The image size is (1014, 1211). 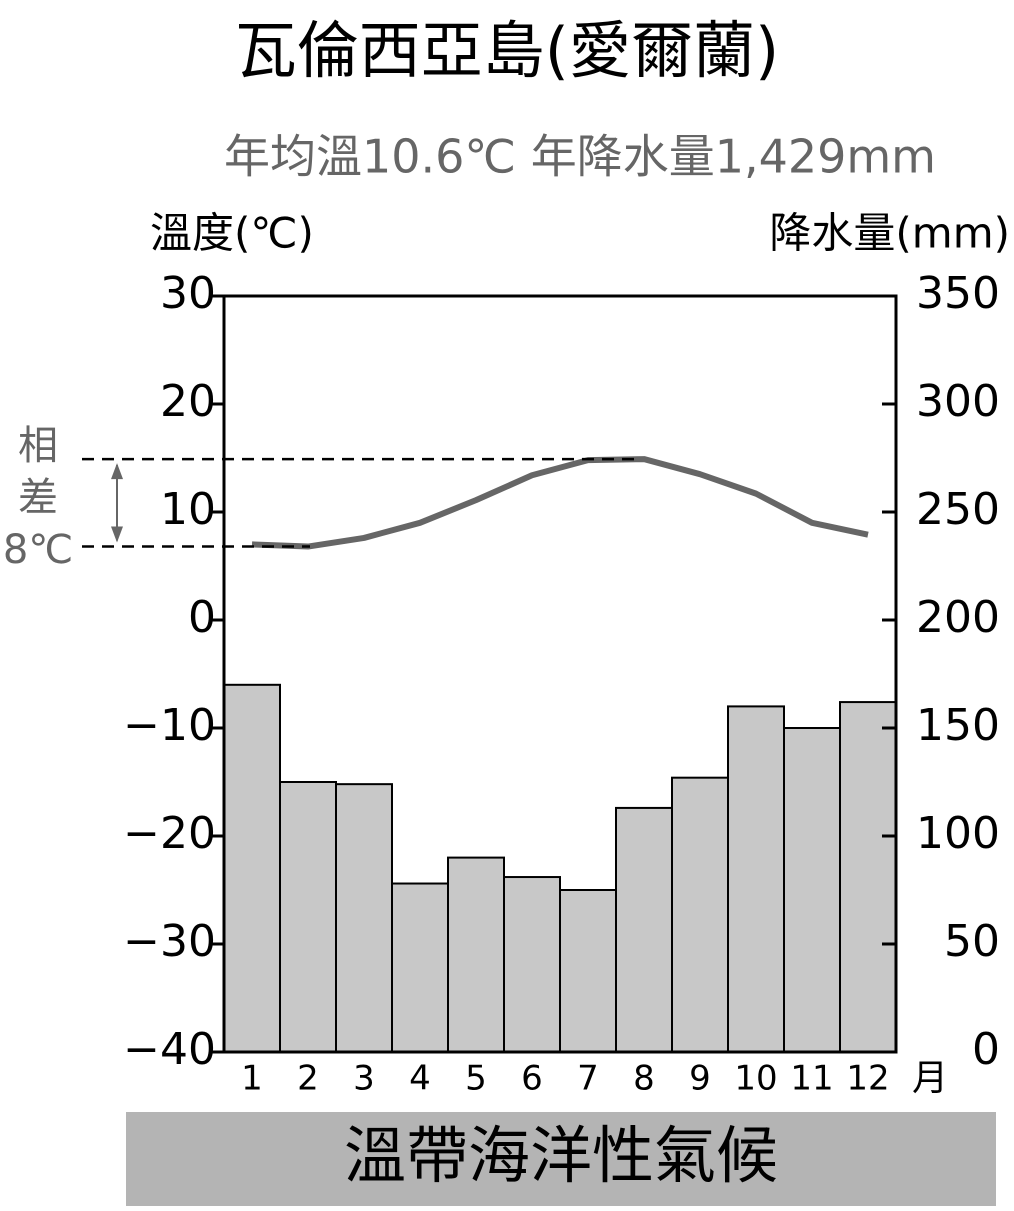 What do you see at coordinates (958, 725) in the screenshot?
I see `y2-tick-label: 150` at bounding box center [958, 725].